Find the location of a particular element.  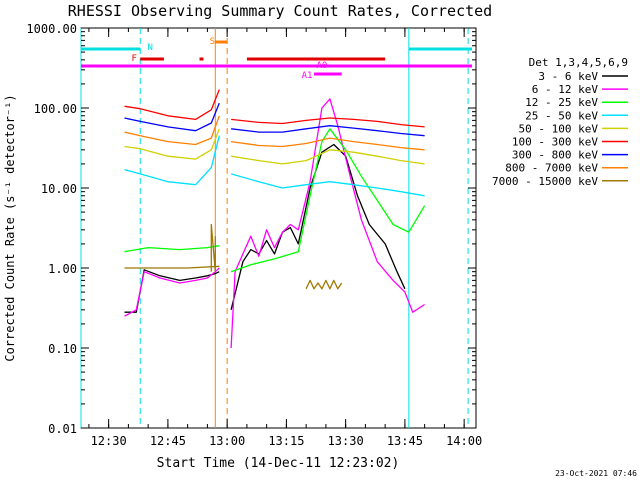

legend-label-1: 6 - 12 keV is located at coordinates (565, 89).